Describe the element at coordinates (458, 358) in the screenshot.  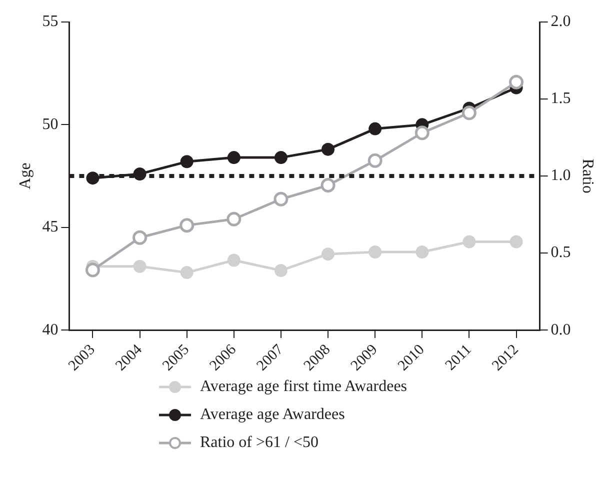
I see `x-tick-label: 2011` at that location.